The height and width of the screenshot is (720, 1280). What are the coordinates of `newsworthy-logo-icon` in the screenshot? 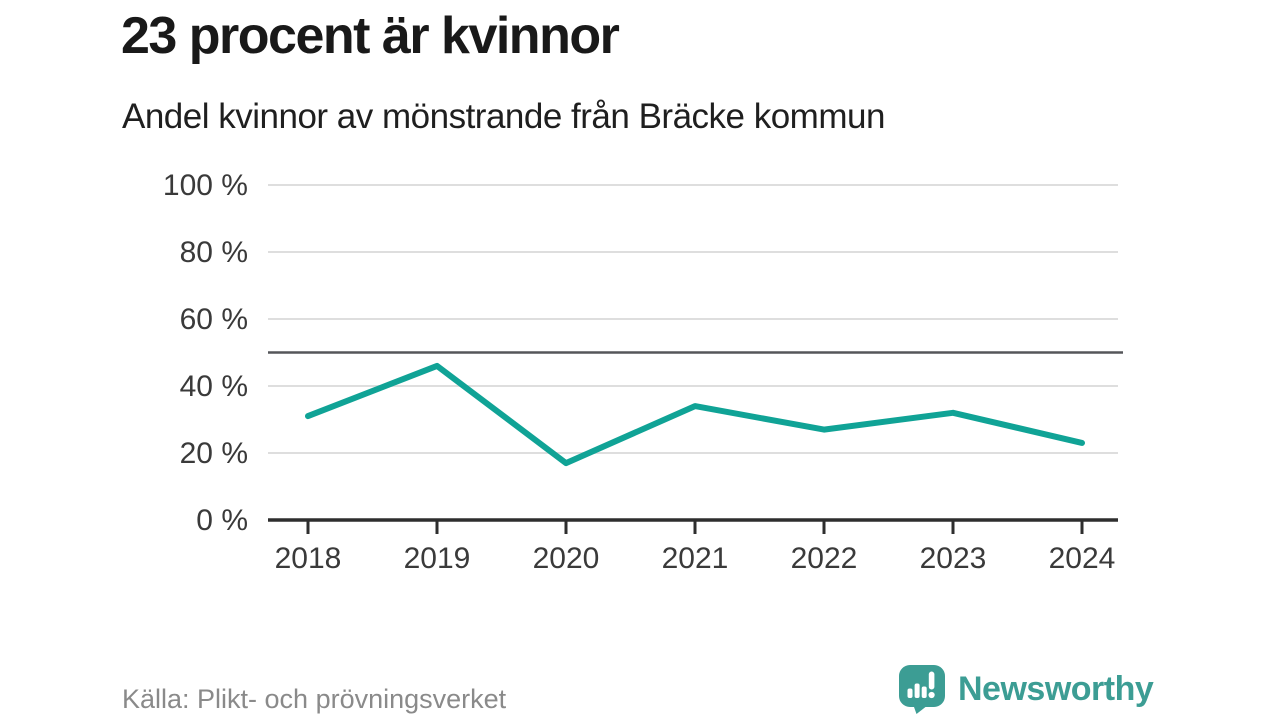 It's located at (922, 689).